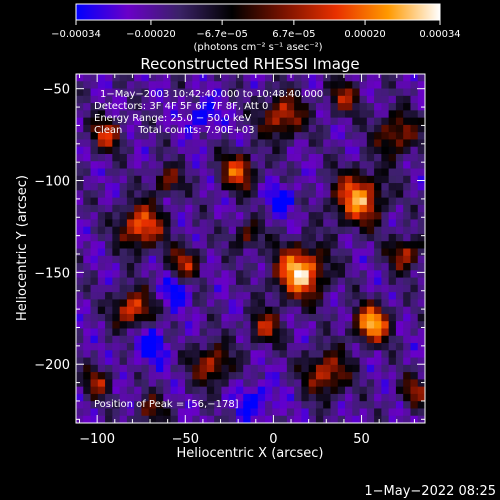  I want to click on annotation-energy-range: Energy Range: 25.0 − 50.0 keV, so click(172, 118).